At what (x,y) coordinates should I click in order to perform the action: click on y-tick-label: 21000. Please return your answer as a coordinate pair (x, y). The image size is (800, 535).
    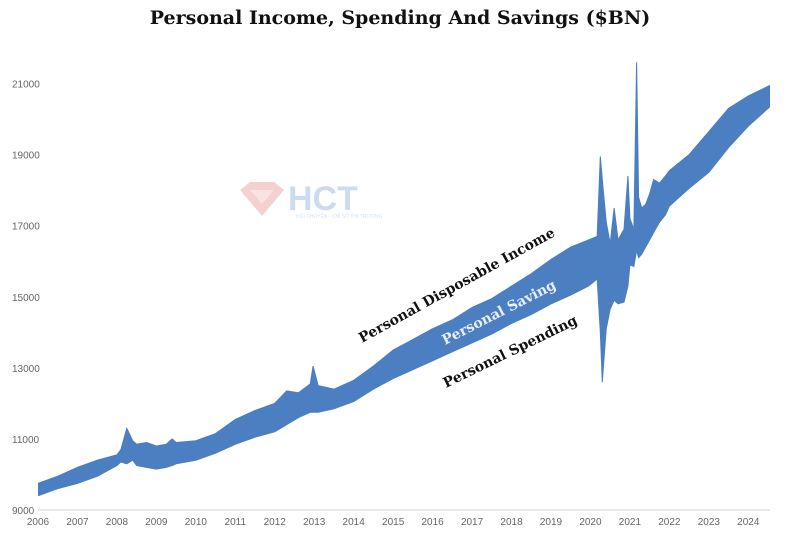
    Looking at the image, I should click on (26, 85).